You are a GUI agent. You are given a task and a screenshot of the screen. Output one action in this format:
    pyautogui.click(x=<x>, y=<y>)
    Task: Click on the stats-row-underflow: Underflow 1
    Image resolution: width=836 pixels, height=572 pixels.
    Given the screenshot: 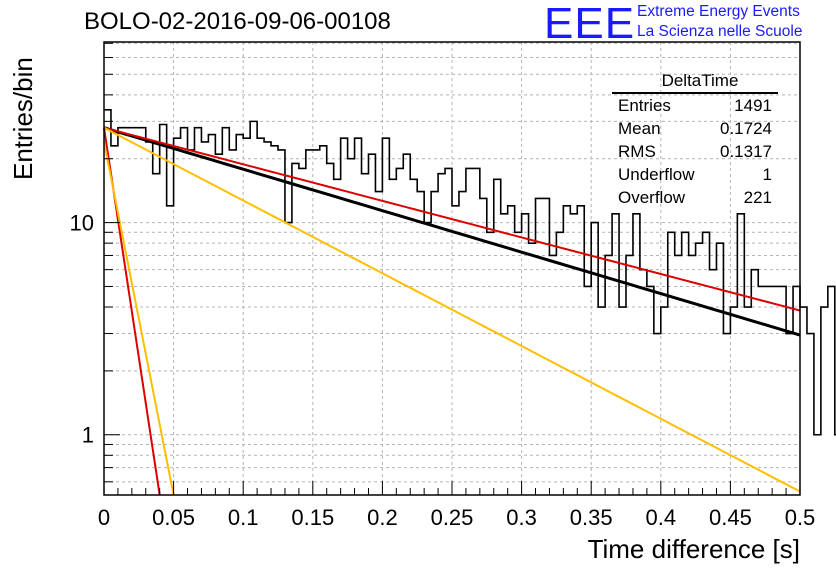 What is the action you would take?
    pyautogui.click(x=695, y=174)
    